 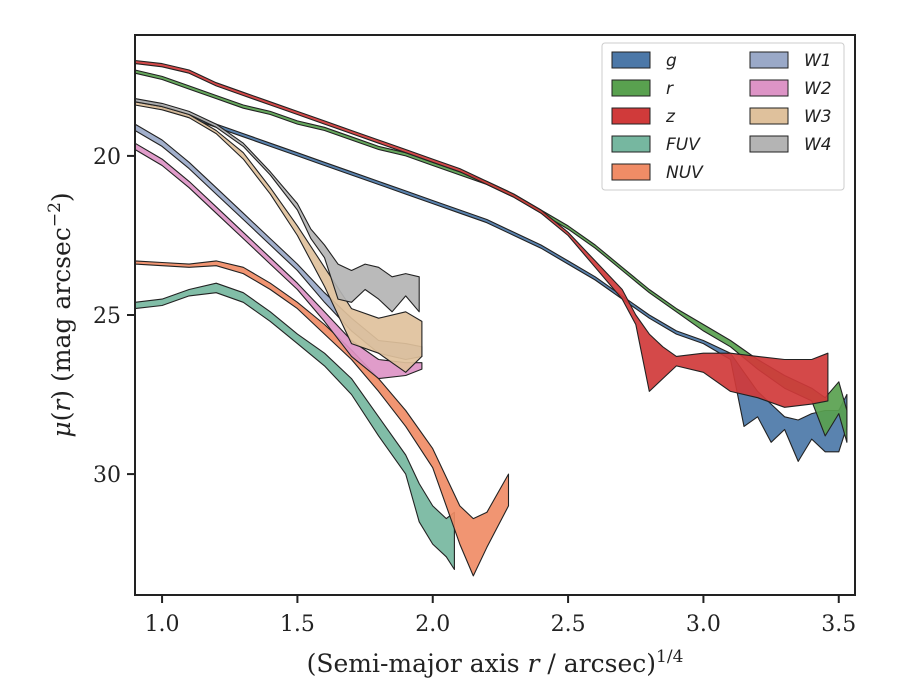 What do you see at coordinates (703, 624) in the screenshot?
I see `x-tick-label: 3.0` at bounding box center [703, 624].